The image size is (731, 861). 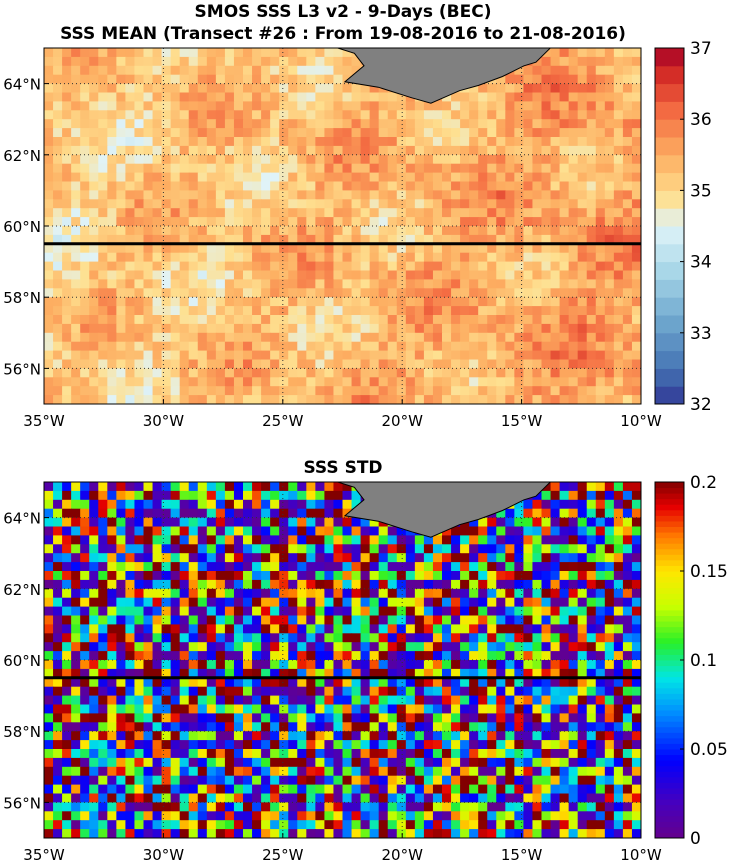 What do you see at coordinates (522, 421) in the screenshot?
I see `mean-lon-tick-label: 15°W` at bounding box center [522, 421].